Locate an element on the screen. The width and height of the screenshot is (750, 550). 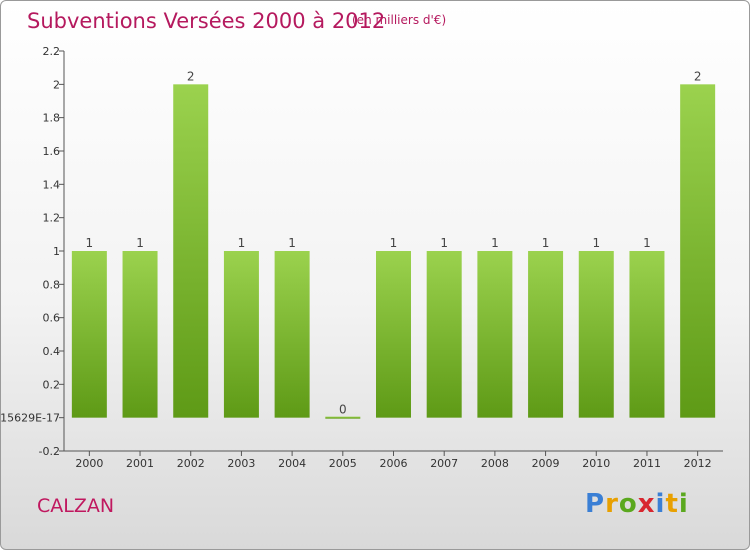
commune-name: CALZAN is located at coordinates (76, 506).